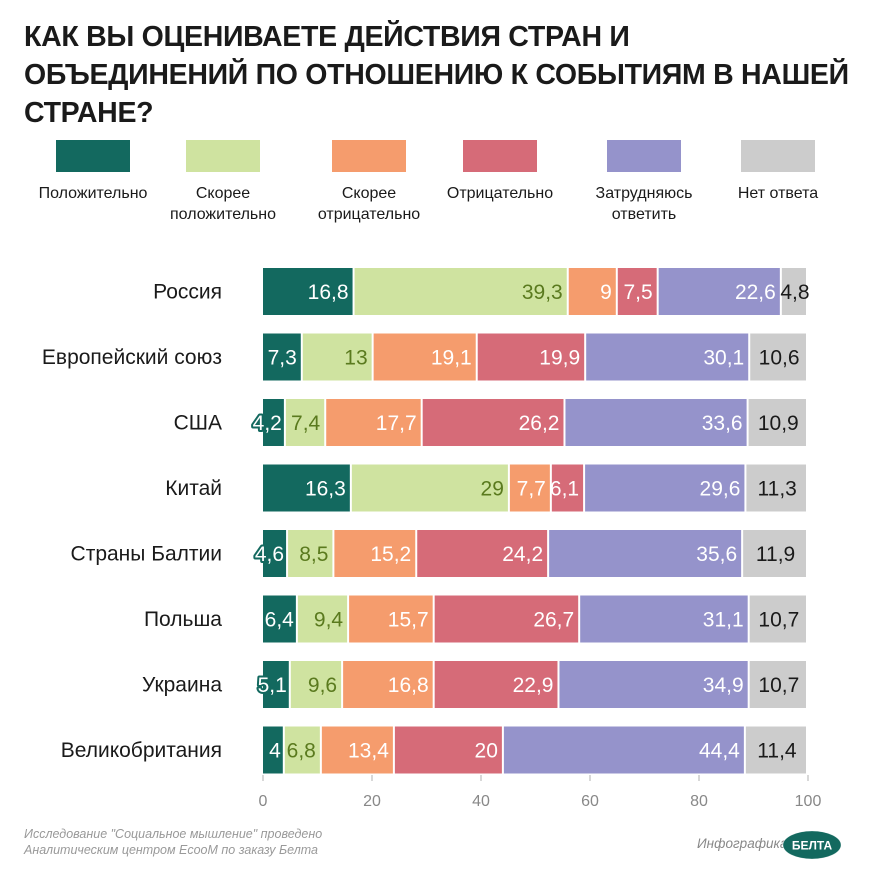 The height and width of the screenshot is (887, 870). What do you see at coordinates (606, 292) in the screenshot?
I see `data-label: 9` at bounding box center [606, 292].